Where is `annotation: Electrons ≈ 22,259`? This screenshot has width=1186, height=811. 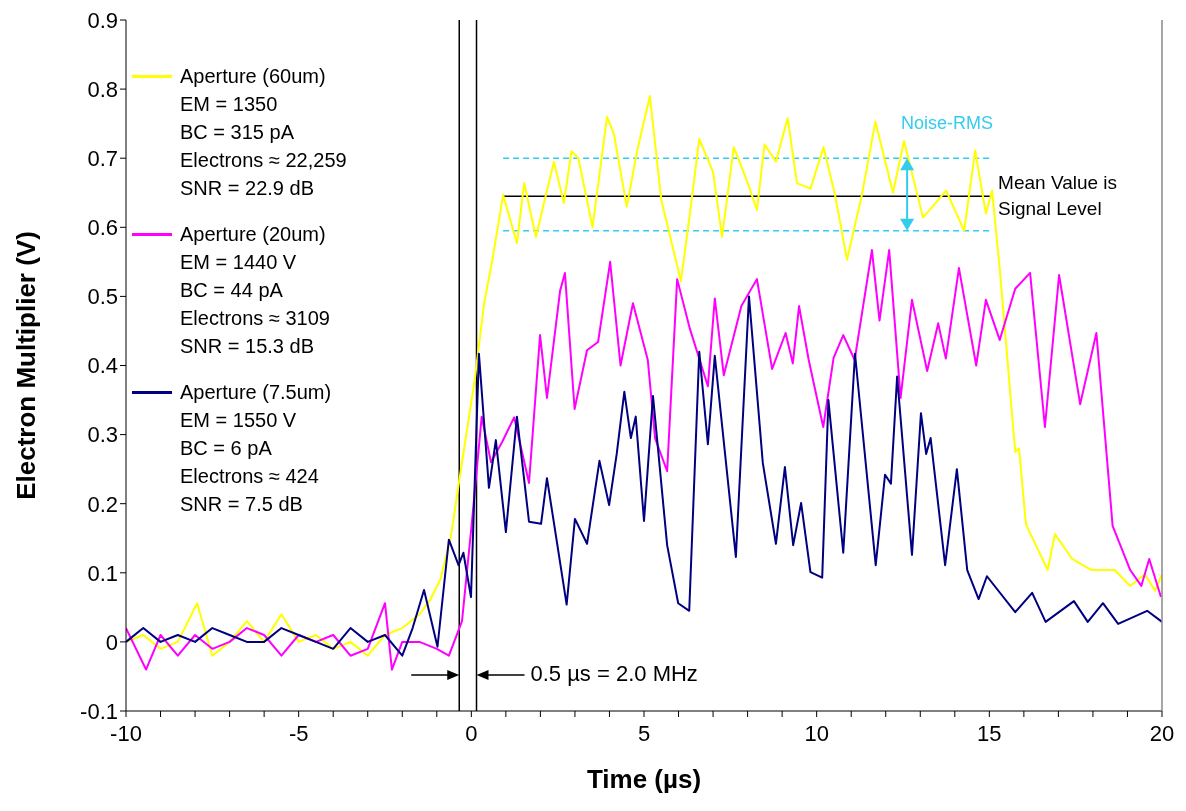 annotation: Electrons ≈ 22,259 is located at coordinates (263, 160).